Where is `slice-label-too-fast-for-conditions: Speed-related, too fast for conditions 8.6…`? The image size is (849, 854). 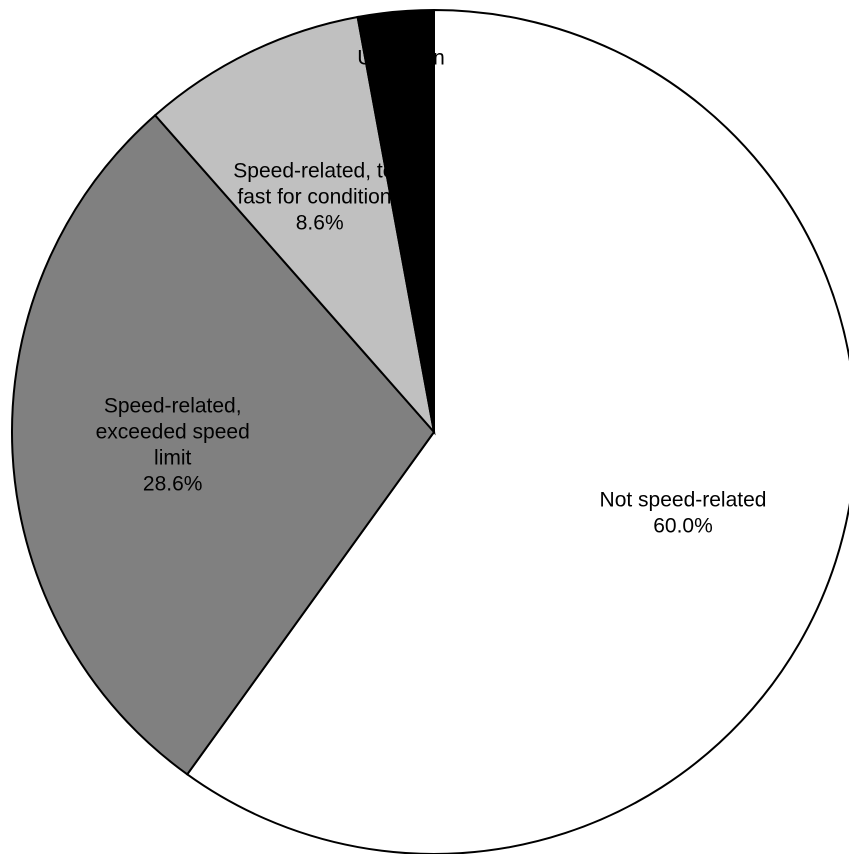
slice-label-too-fast-for-conditions: Speed-related, too fast for conditions 8.6… is located at coordinates (319, 197).